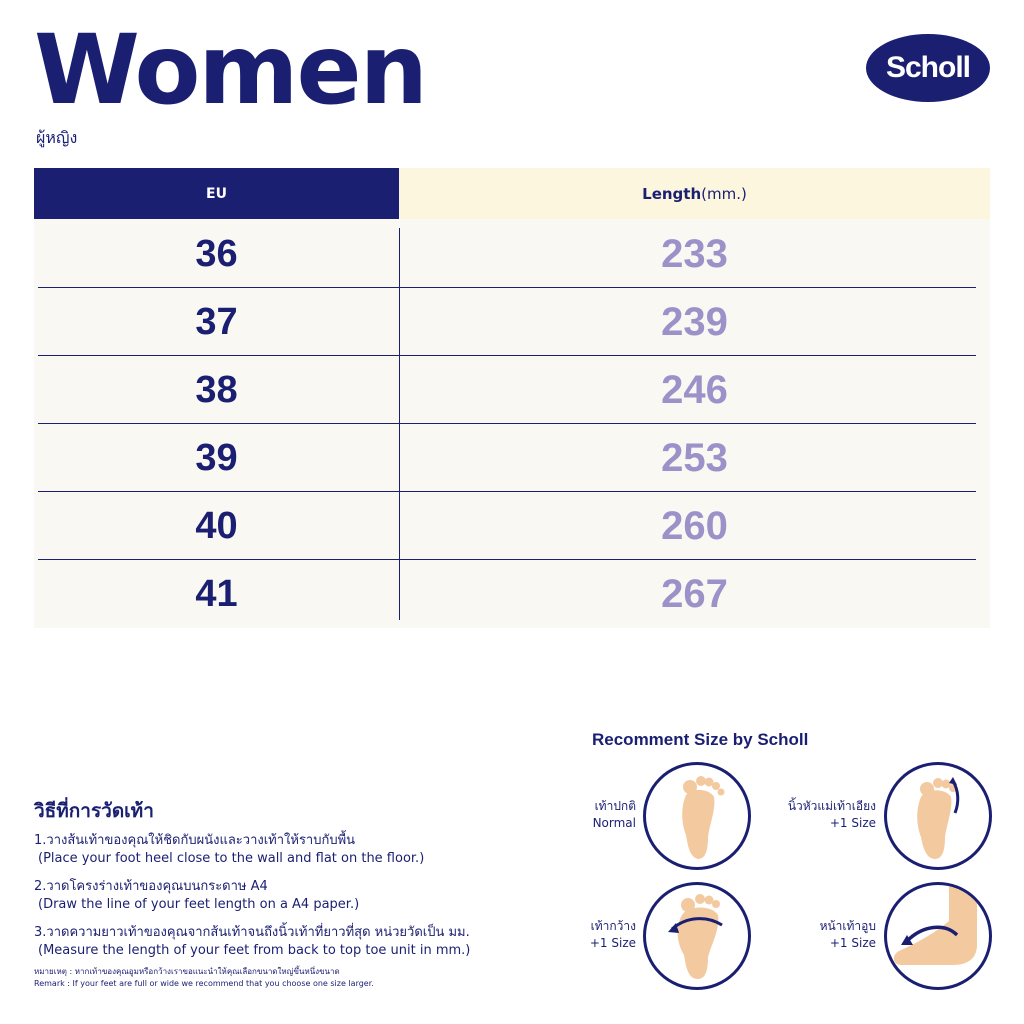 The height and width of the screenshot is (1024, 1024). What do you see at coordinates (694, 321) in the screenshot?
I see `length-cell: 239` at bounding box center [694, 321].